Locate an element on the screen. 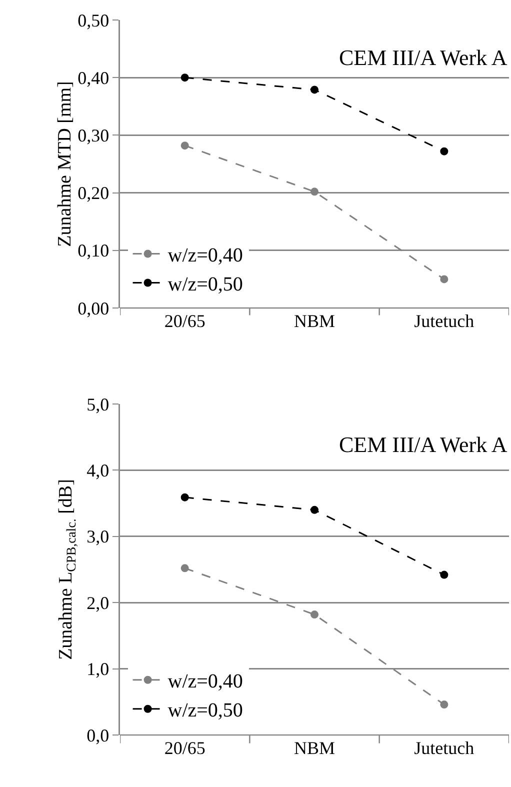  y-axis-title: Zunahme MTD [mm] is located at coordinates (65, 164).